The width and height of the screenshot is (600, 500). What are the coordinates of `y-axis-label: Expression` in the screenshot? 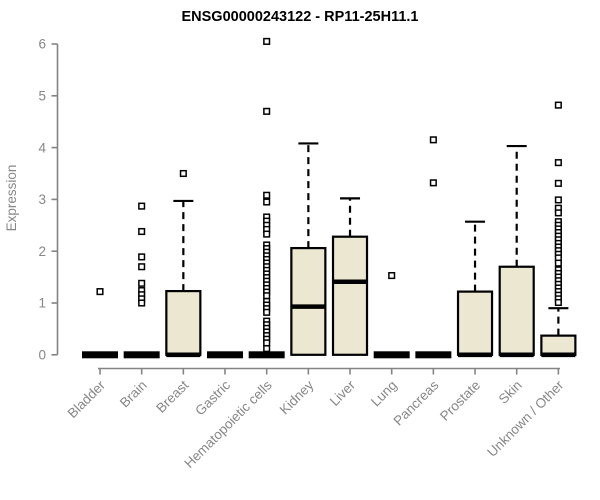 It's located at (11, 198).